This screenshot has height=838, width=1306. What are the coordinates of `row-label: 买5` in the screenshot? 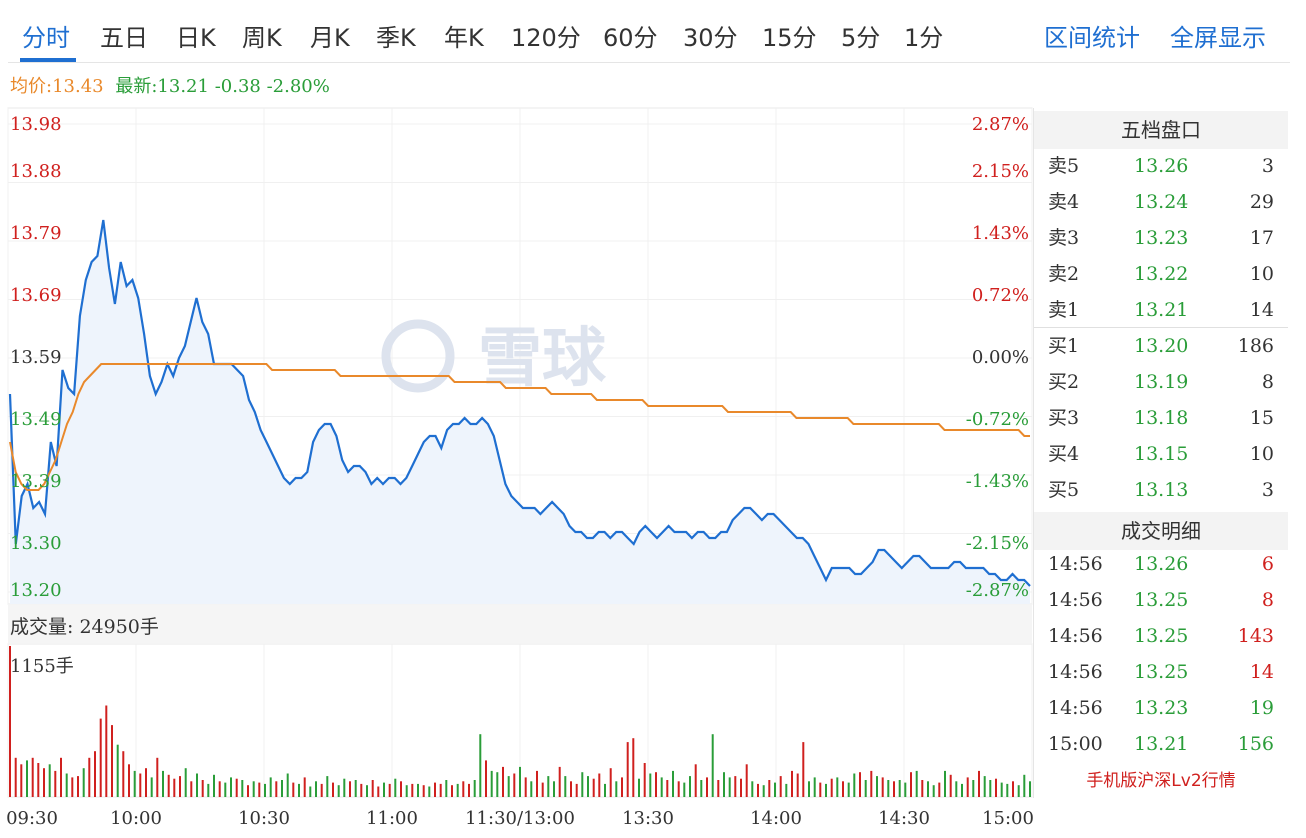 It's located at (1064, 490).